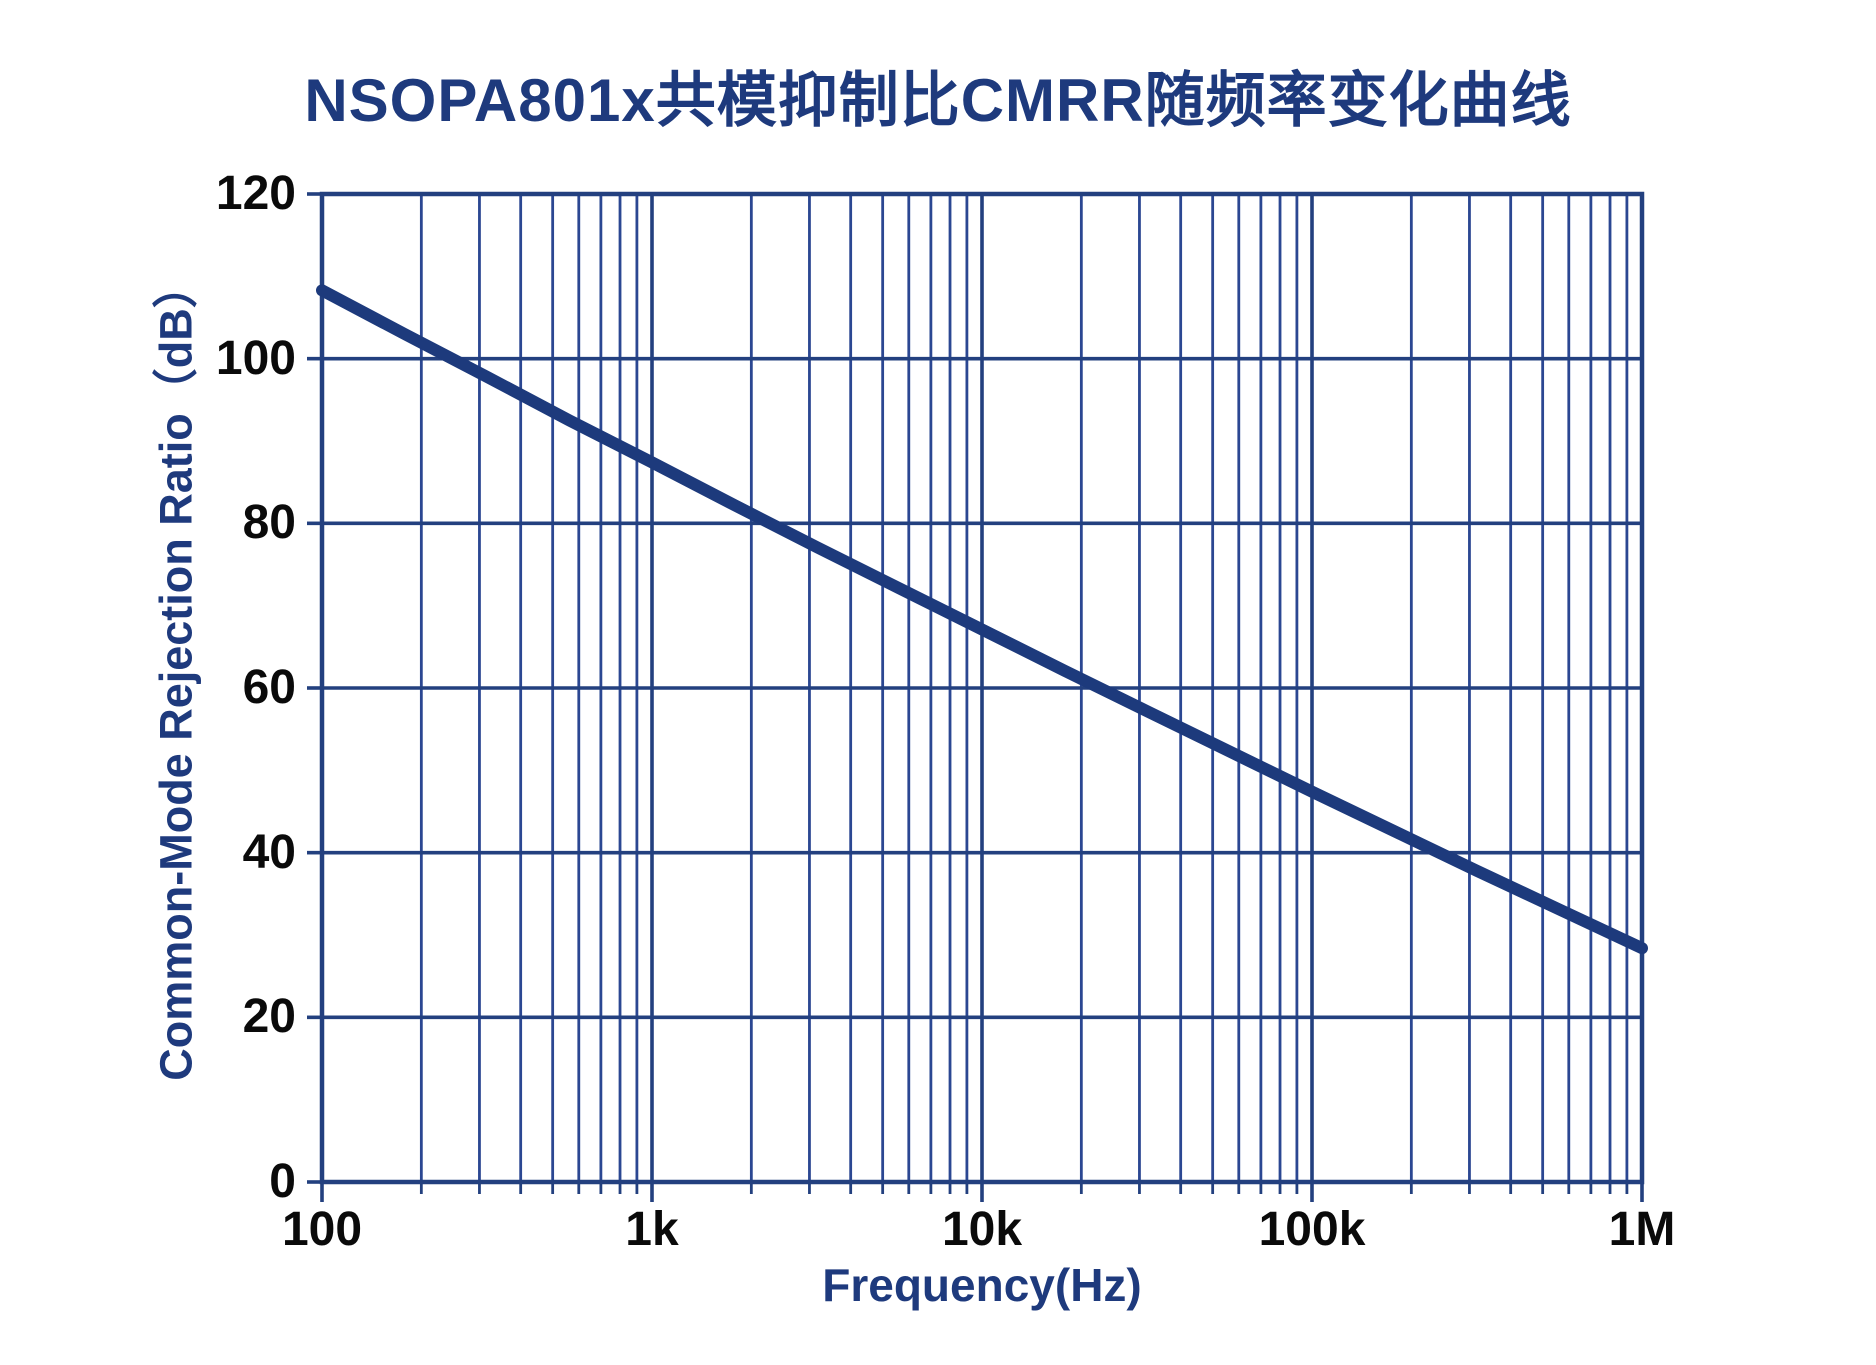 This screenshot has width=1876, height=1365. What do you see at coordinates (269, 687) in the screenshot?
I see `y-tick-label: 60` at bounding box center [269, 687].